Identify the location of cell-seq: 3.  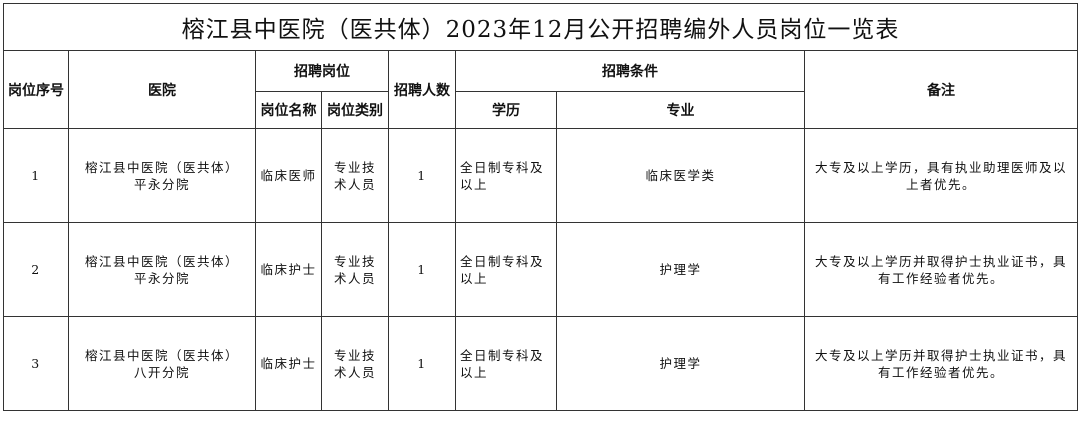
(36, 363).